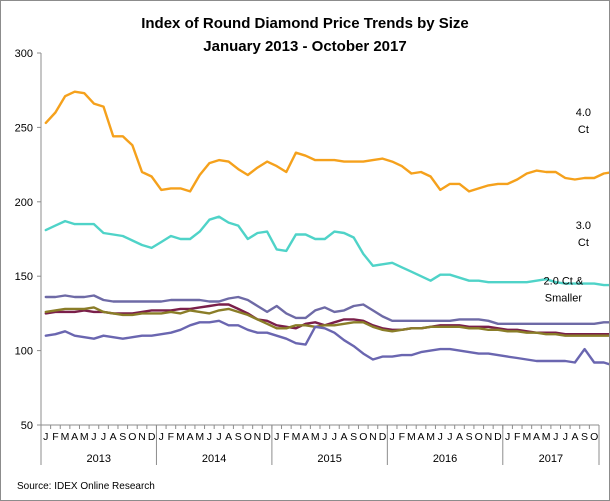  What do you see at coordinates (28, 240) in the screenshot?
I see `y-axis-ticks: 50 100 150 200 250 300` at bounding box center [28, 240].